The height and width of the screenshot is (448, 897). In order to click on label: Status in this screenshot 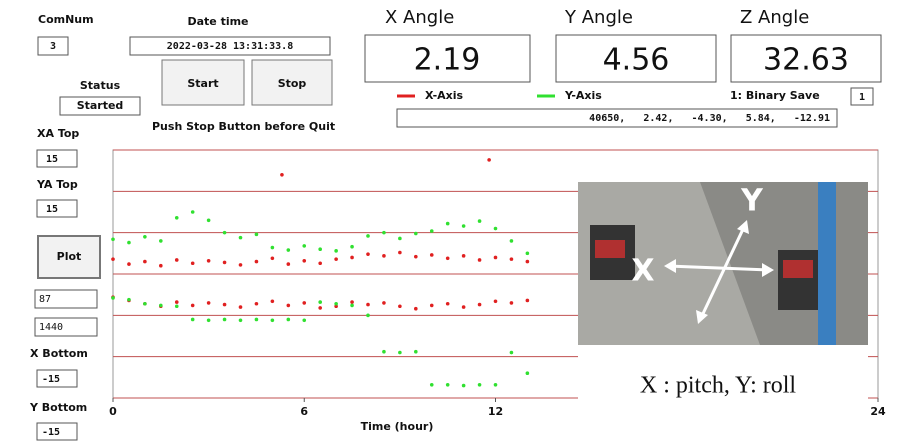, I will do `click(100, 85)`.